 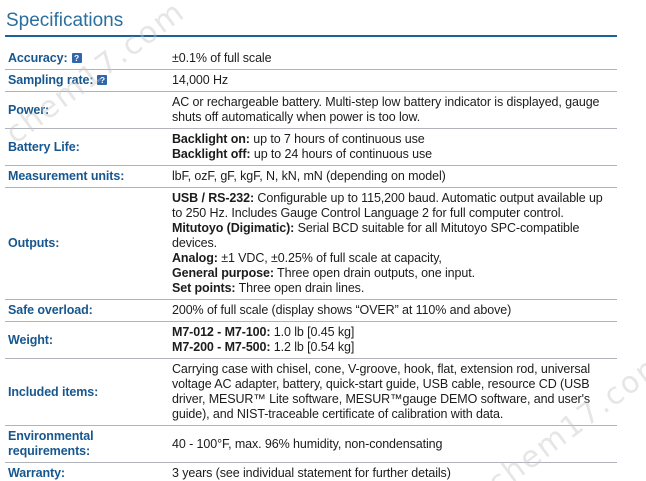 What do you see at coordinates (341, 154) in the screenshot?
I see `value-text-segment: up to 24 hours of continuous use` at bounding box center [341, 154].